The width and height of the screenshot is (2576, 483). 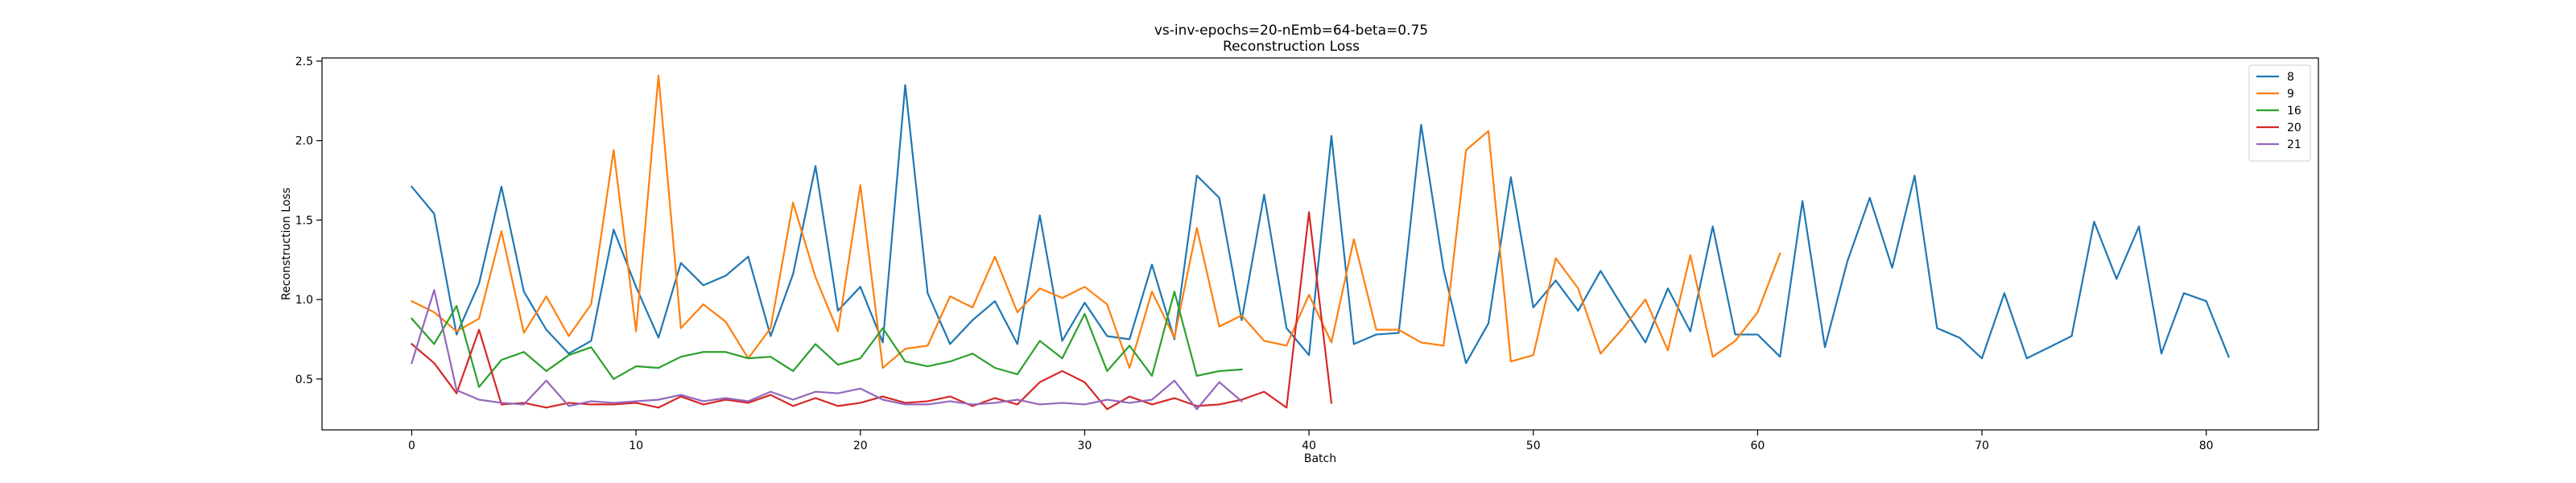 What do you see at coordinates (304, 62) in the screenshot?
I see `y-tick-label: 2.5` at bounding box center [304, 62].